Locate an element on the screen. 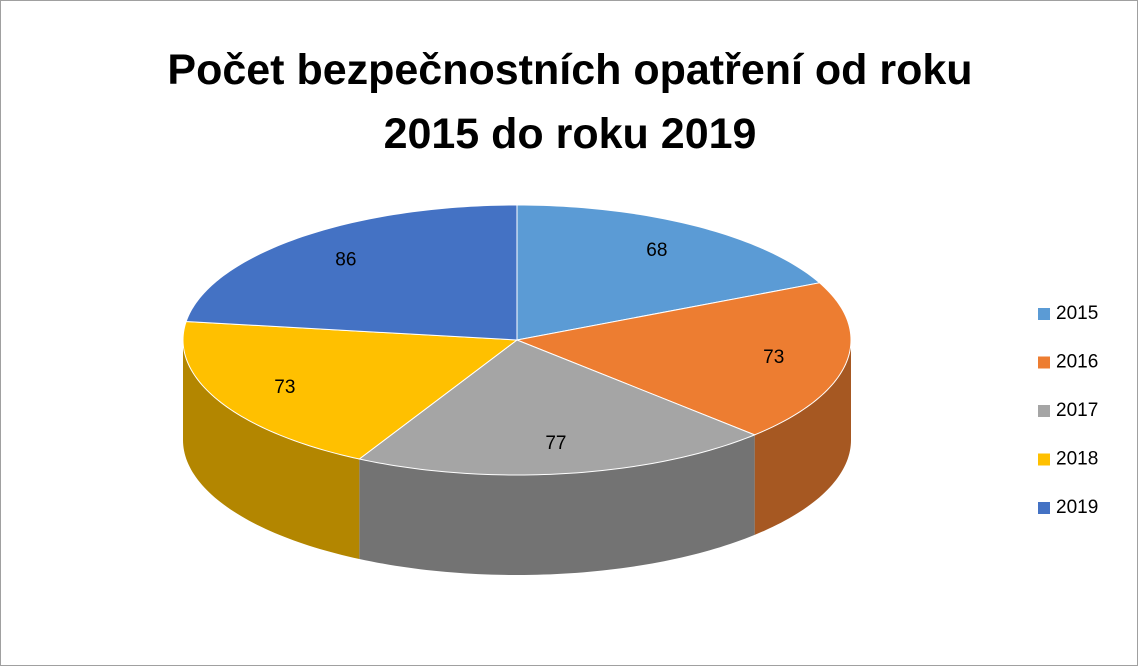  legend-label: 2018 is located at coordinates (1077, 459).